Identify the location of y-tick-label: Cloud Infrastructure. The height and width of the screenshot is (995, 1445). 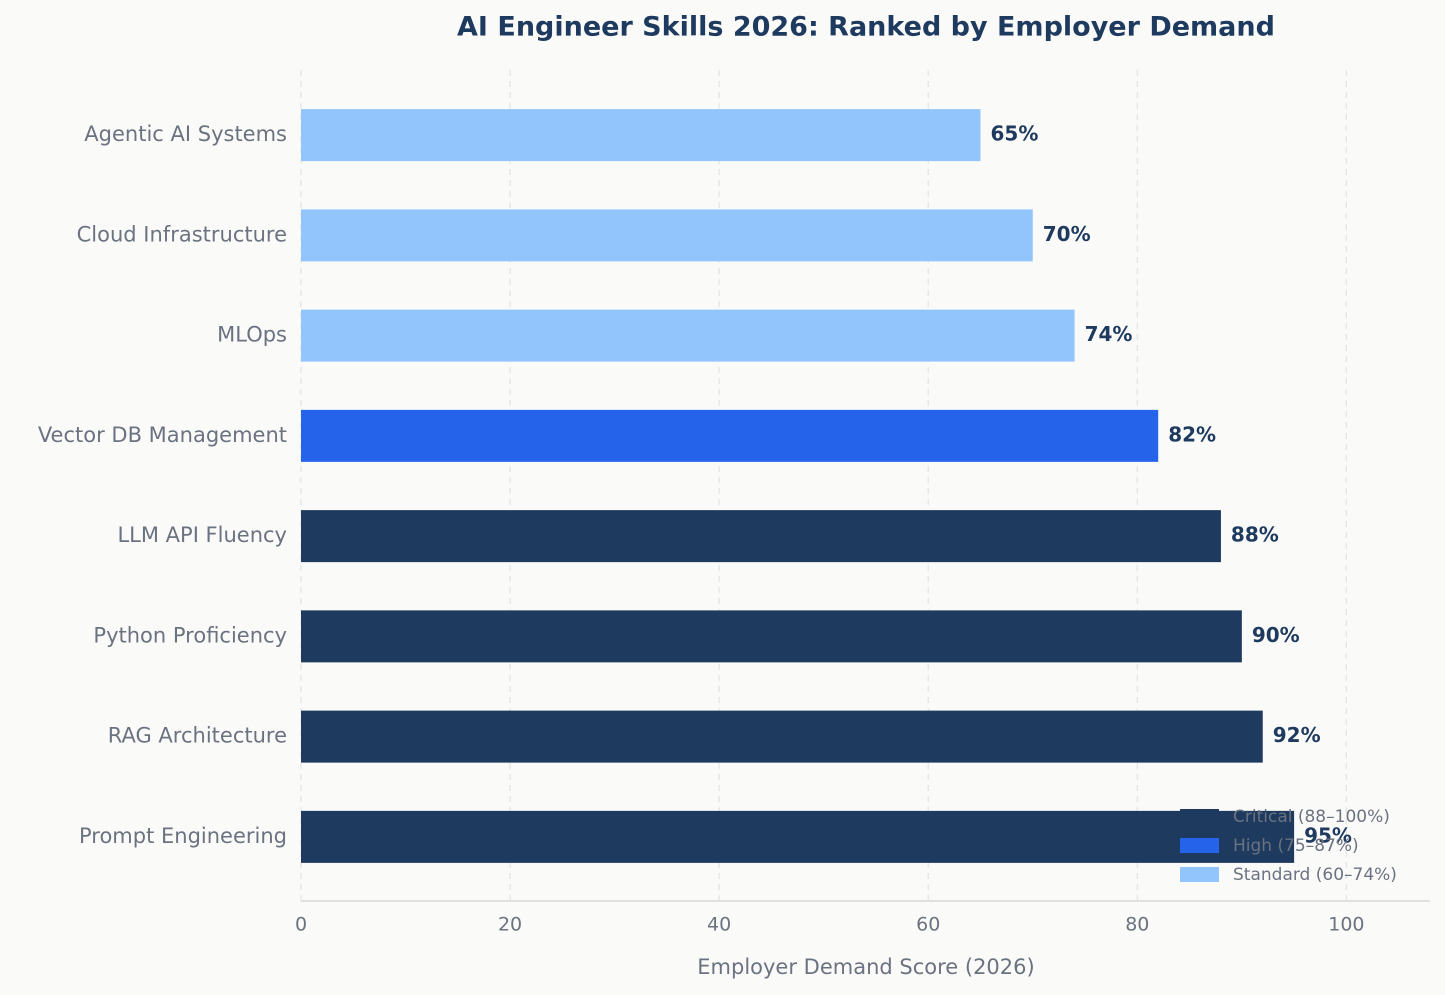
(182, 234).